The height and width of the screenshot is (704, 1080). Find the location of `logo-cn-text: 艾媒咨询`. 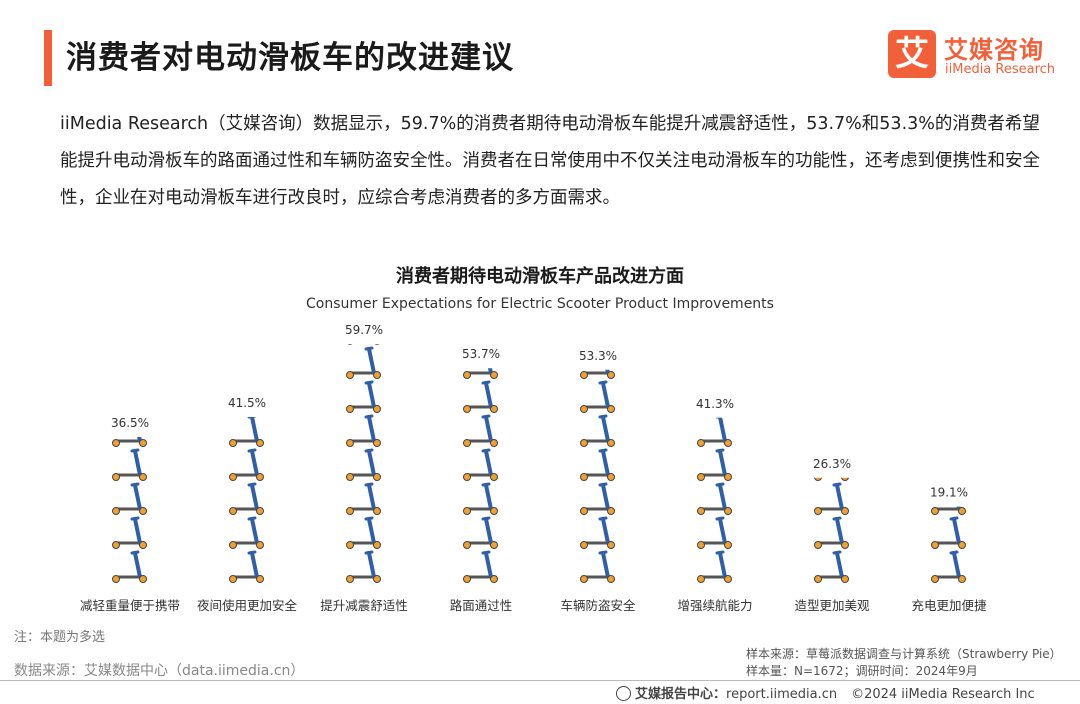

logo-cn-text: 艾媒咨询 is located at coordinates (994, 50).